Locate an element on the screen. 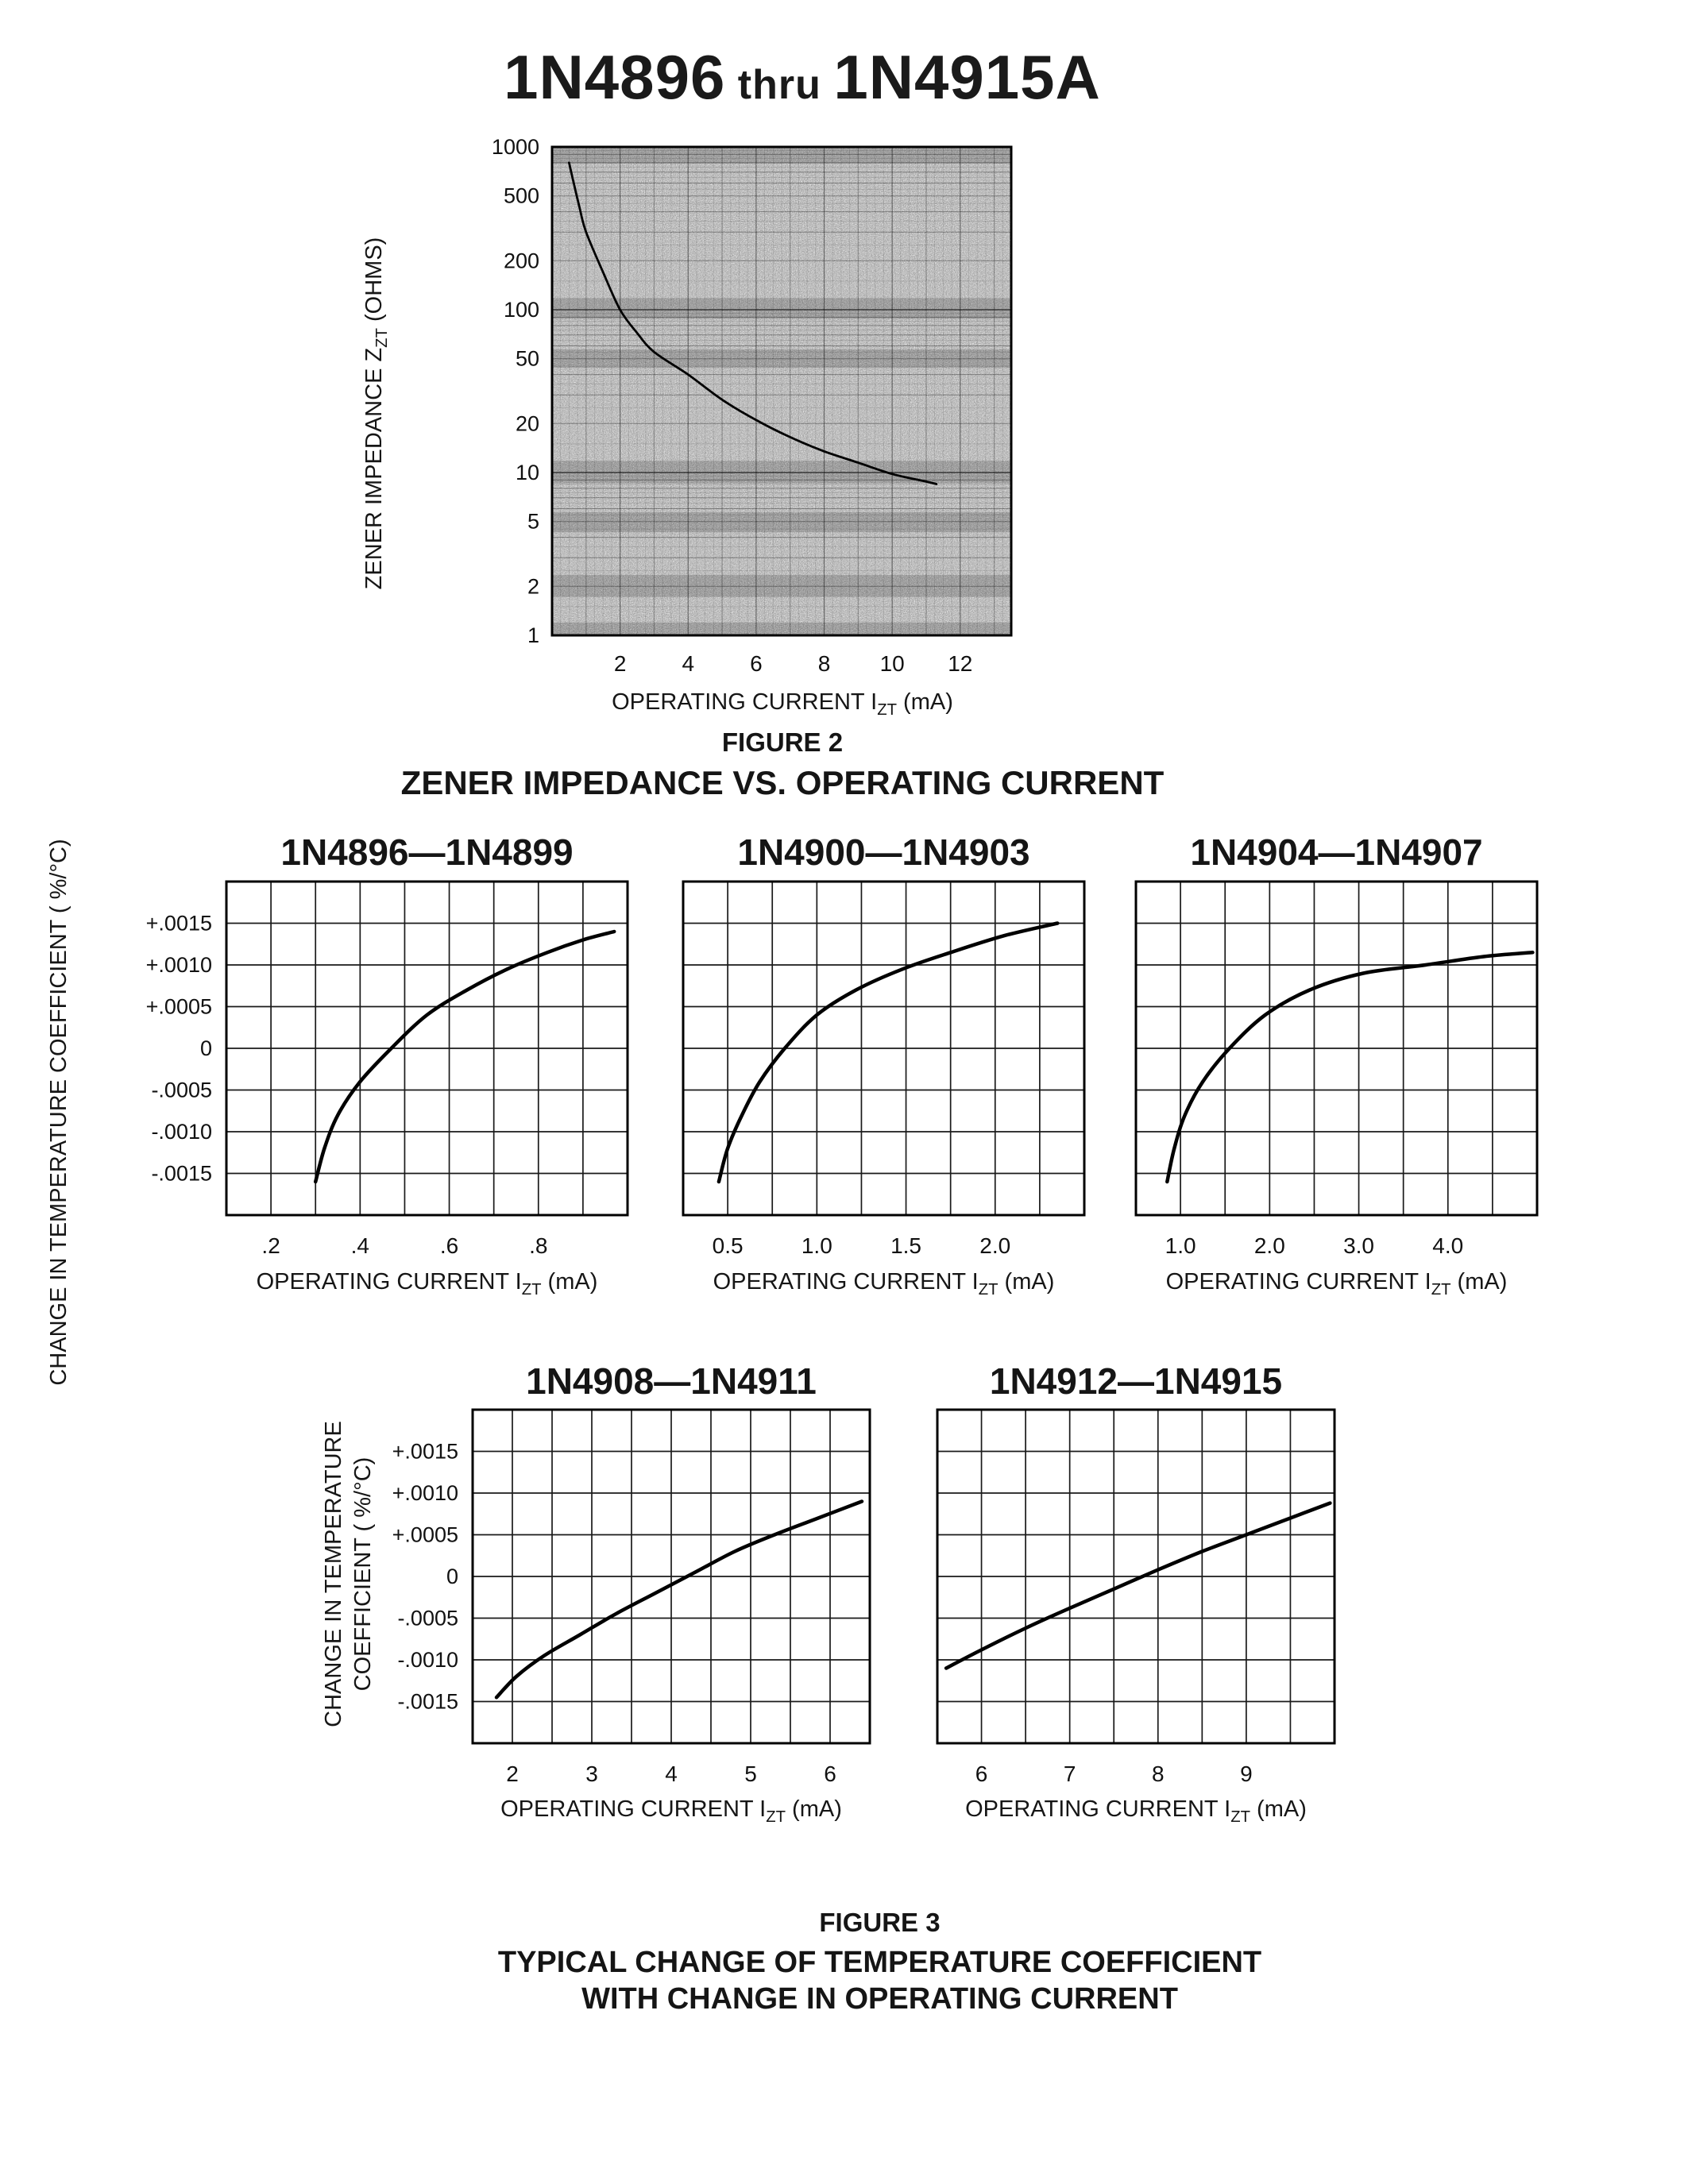 The width and height of the screenshot is (1688, 2184). x-tick-label: 3.0 is located at coordinates (1358, 1245).